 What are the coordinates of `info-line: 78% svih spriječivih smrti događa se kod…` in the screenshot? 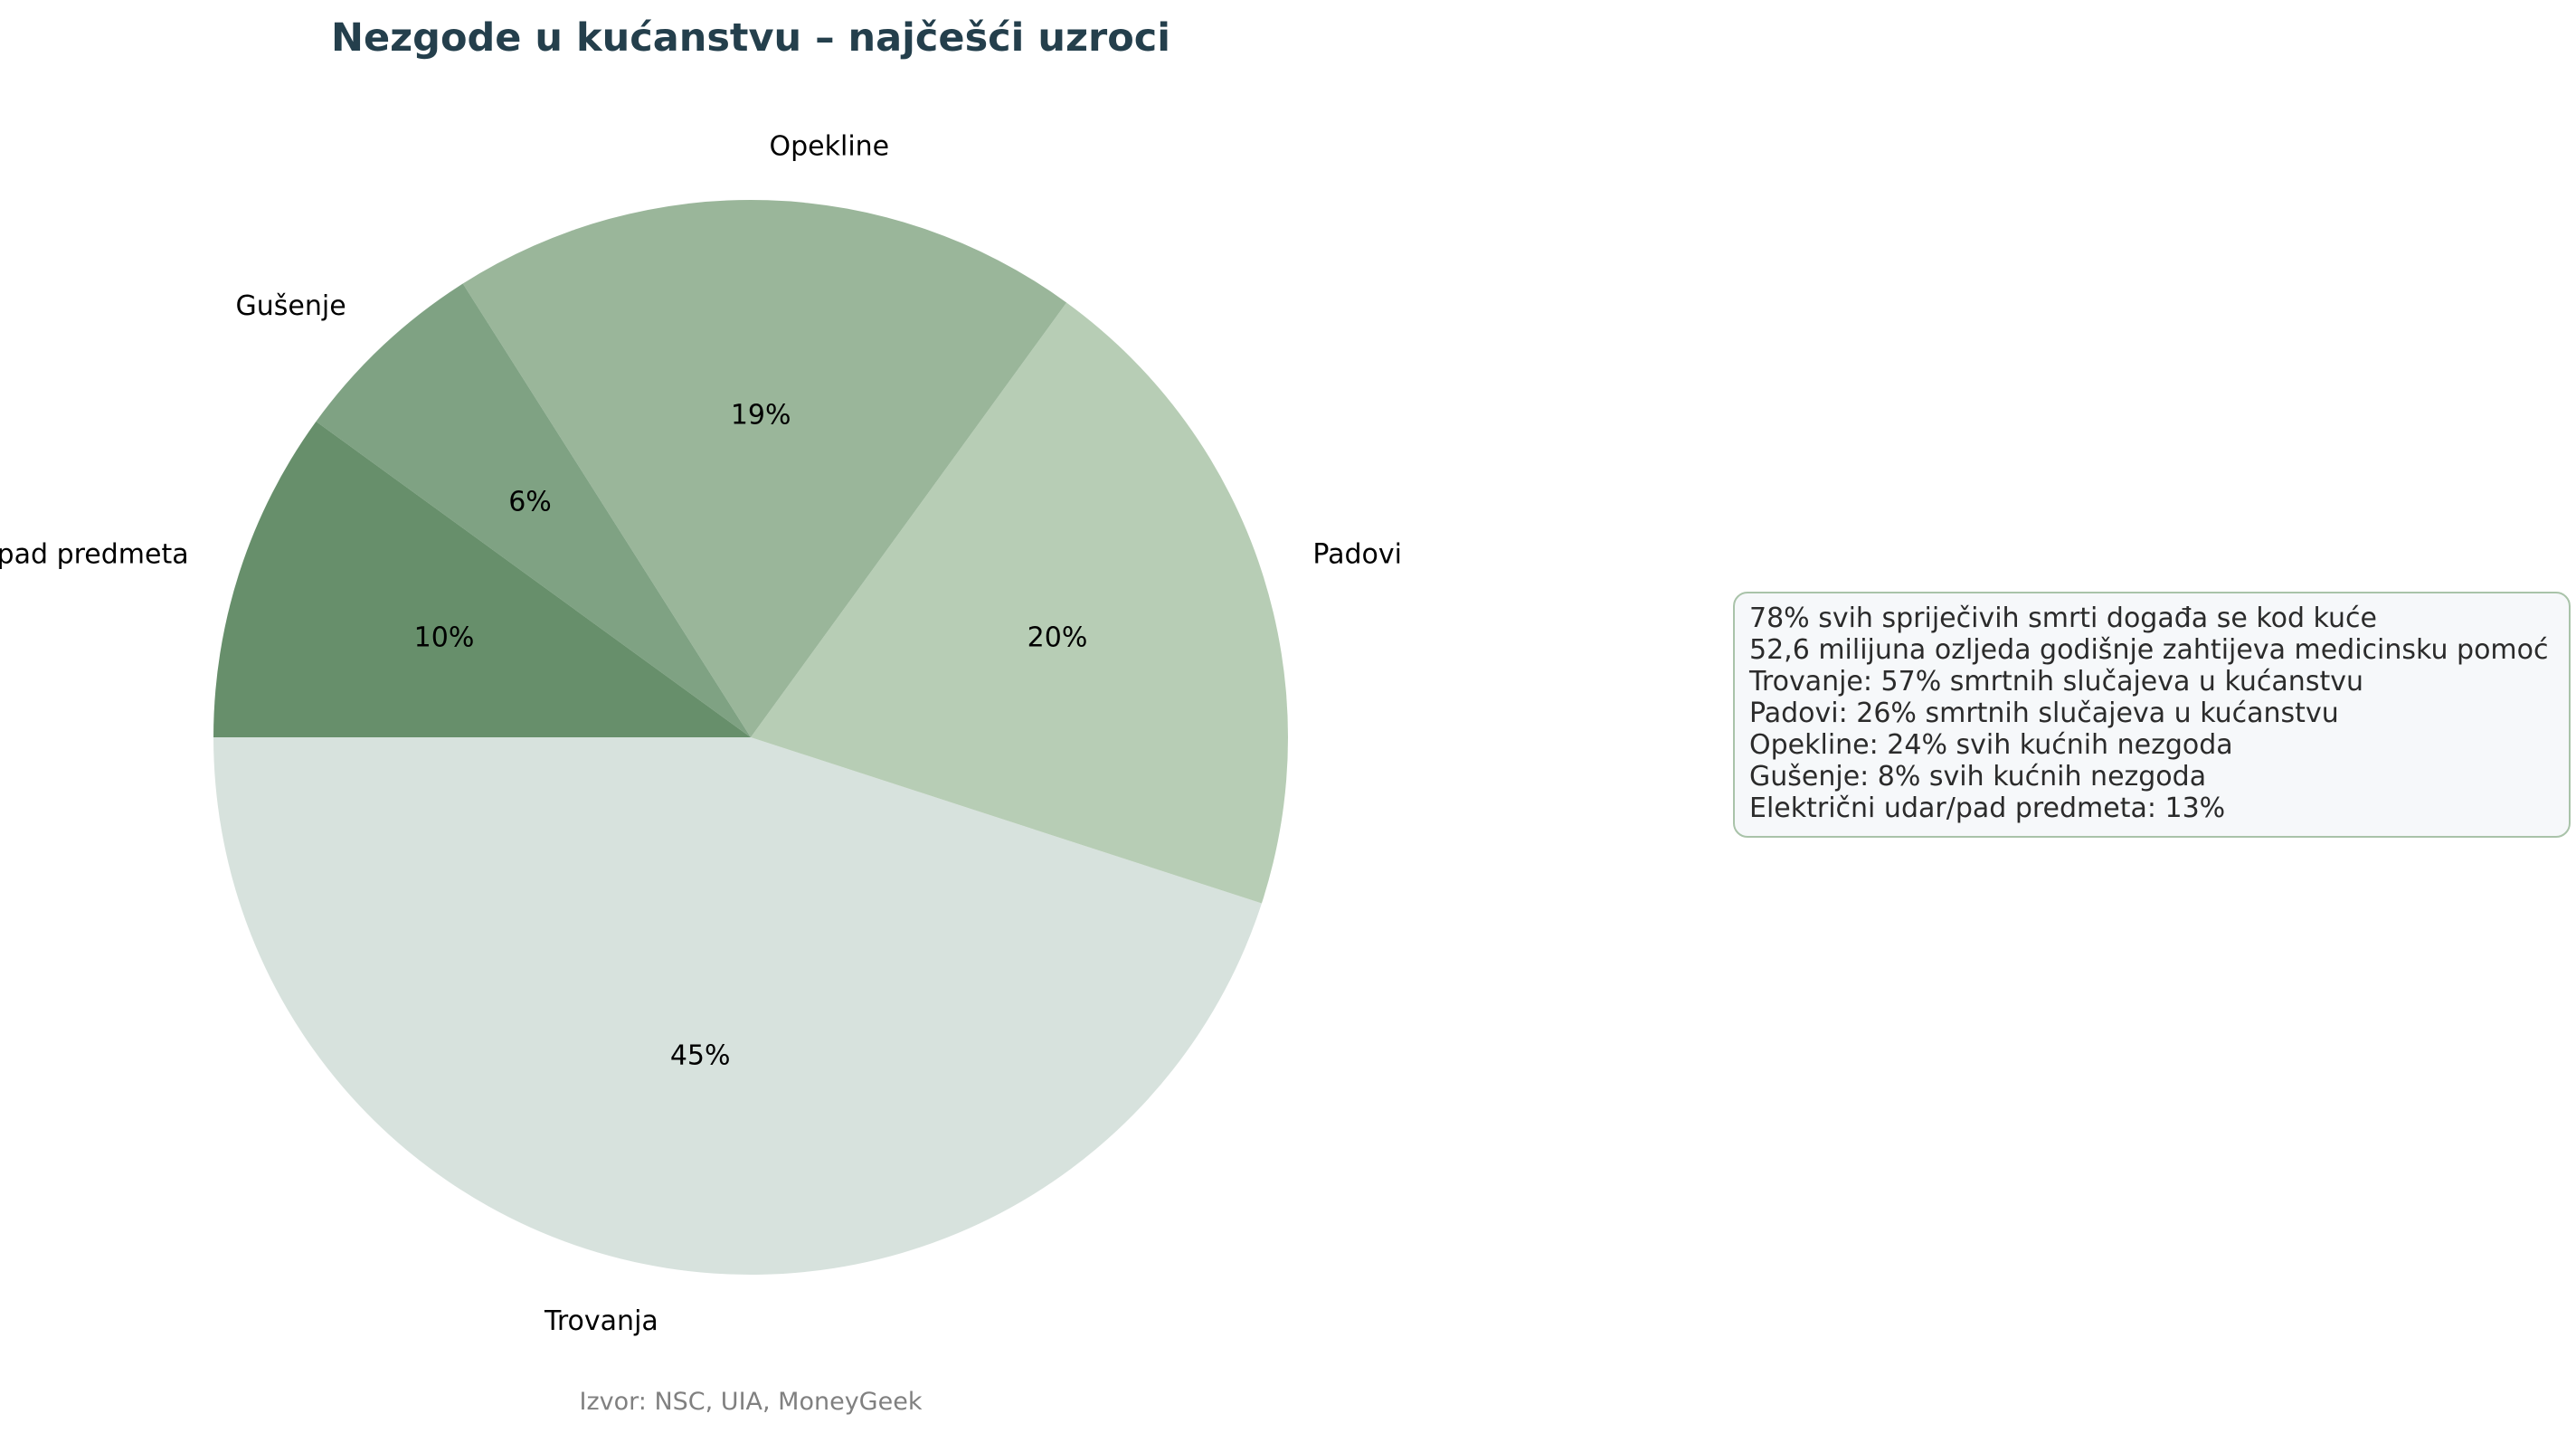 It's located at (2063, 618).